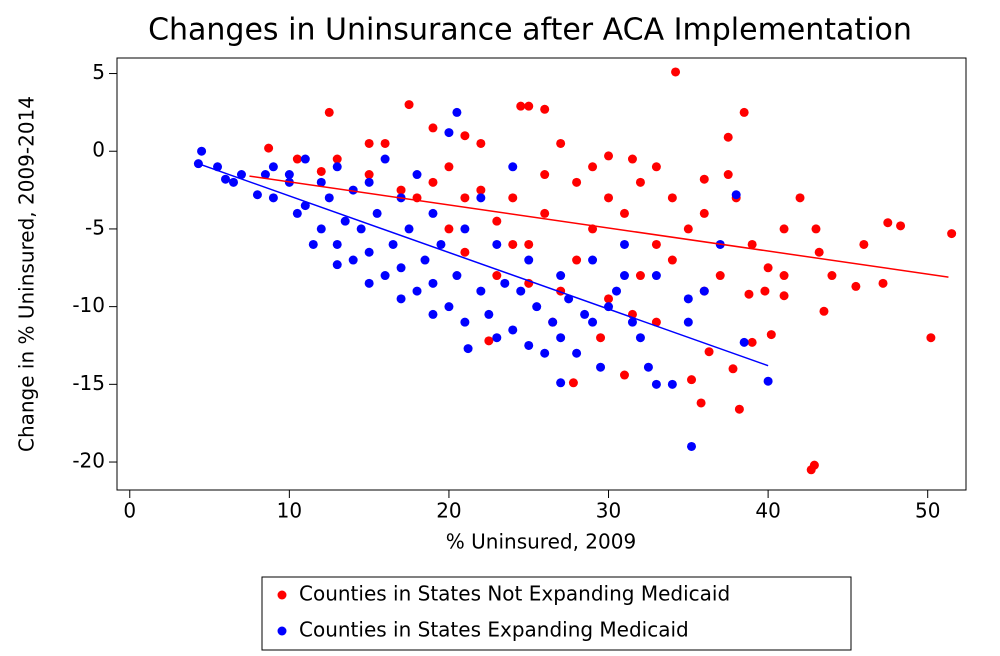  Describe the element at coordinates (608, 511) in the screenshot. I see `x-tick-label: 30` at that location.